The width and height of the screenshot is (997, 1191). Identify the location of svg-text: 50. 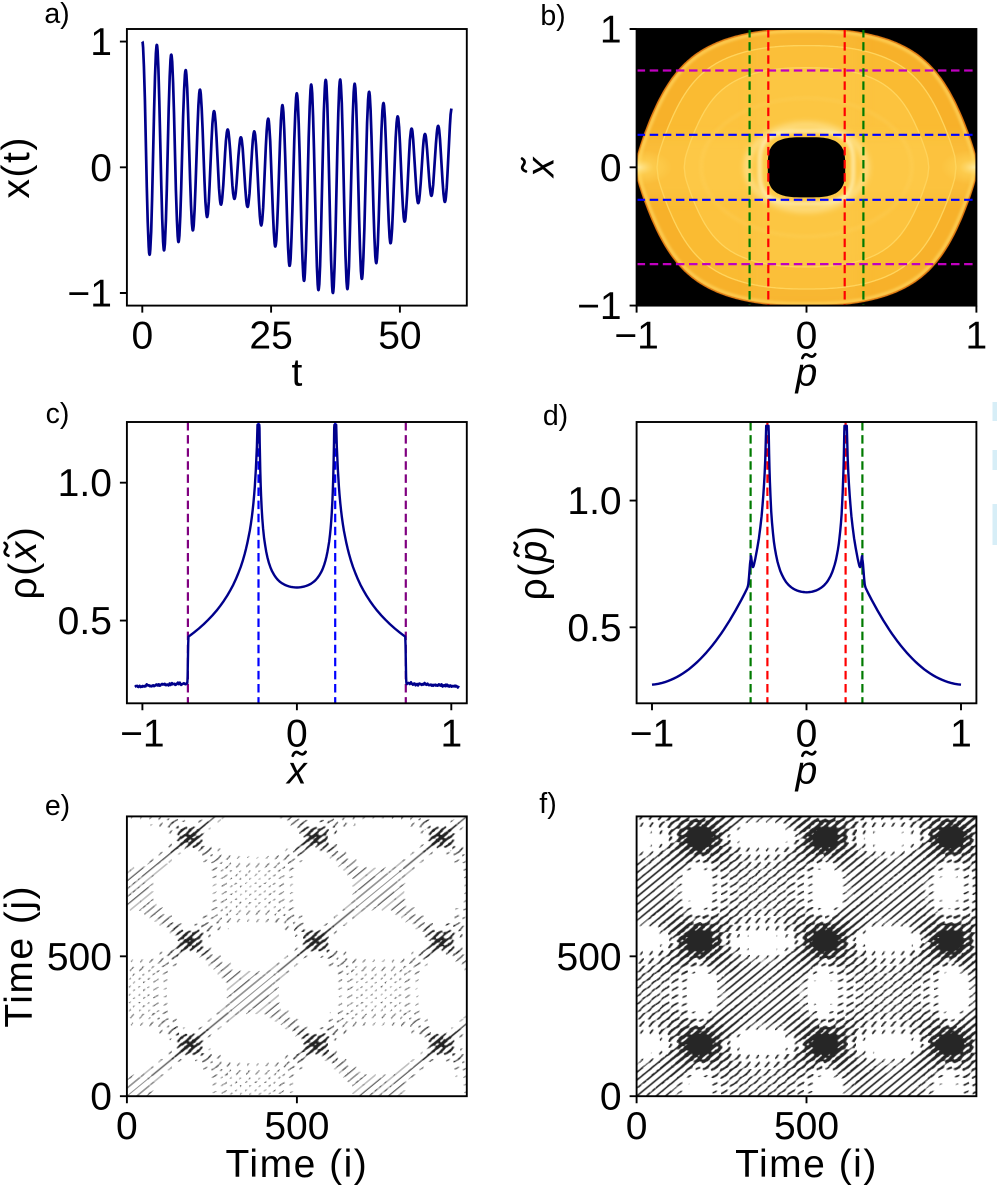
(399, 336).